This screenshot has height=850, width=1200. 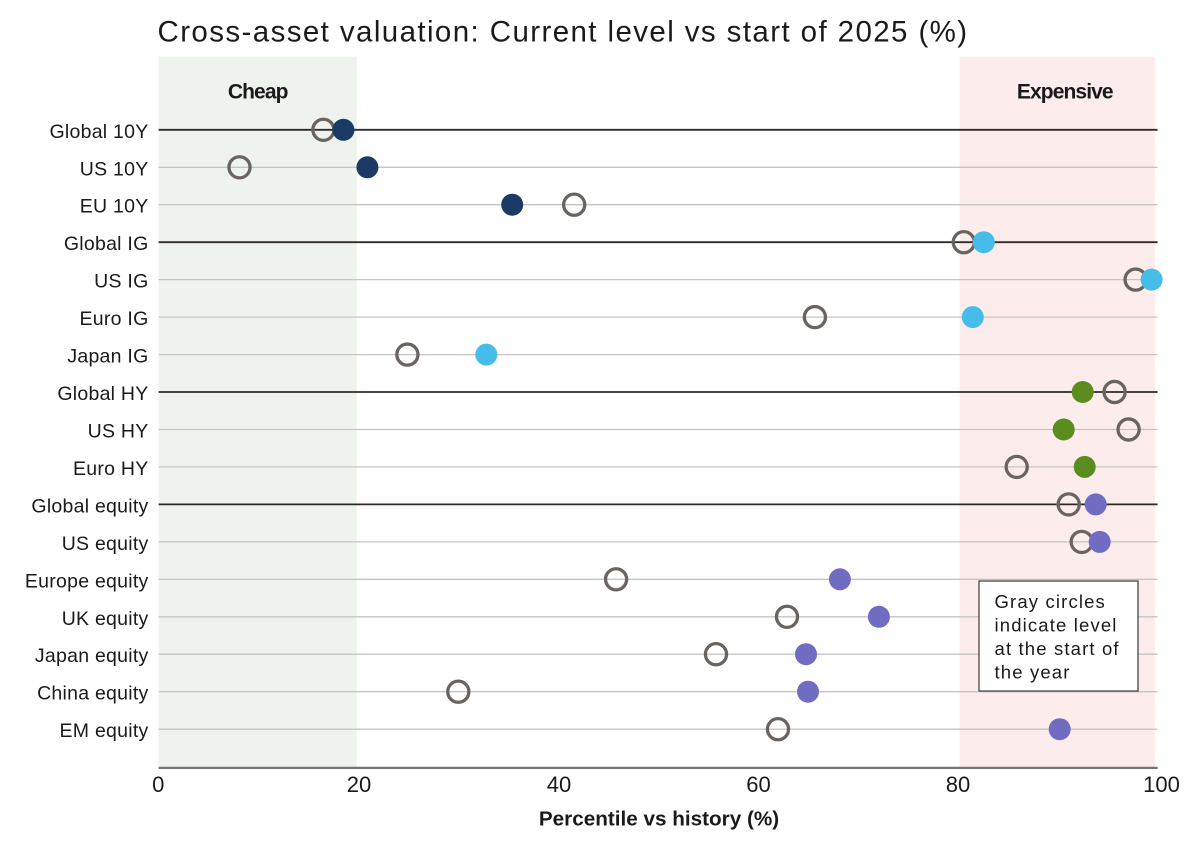 I want to click on svg-text: 80, so click(x=958, y=784).